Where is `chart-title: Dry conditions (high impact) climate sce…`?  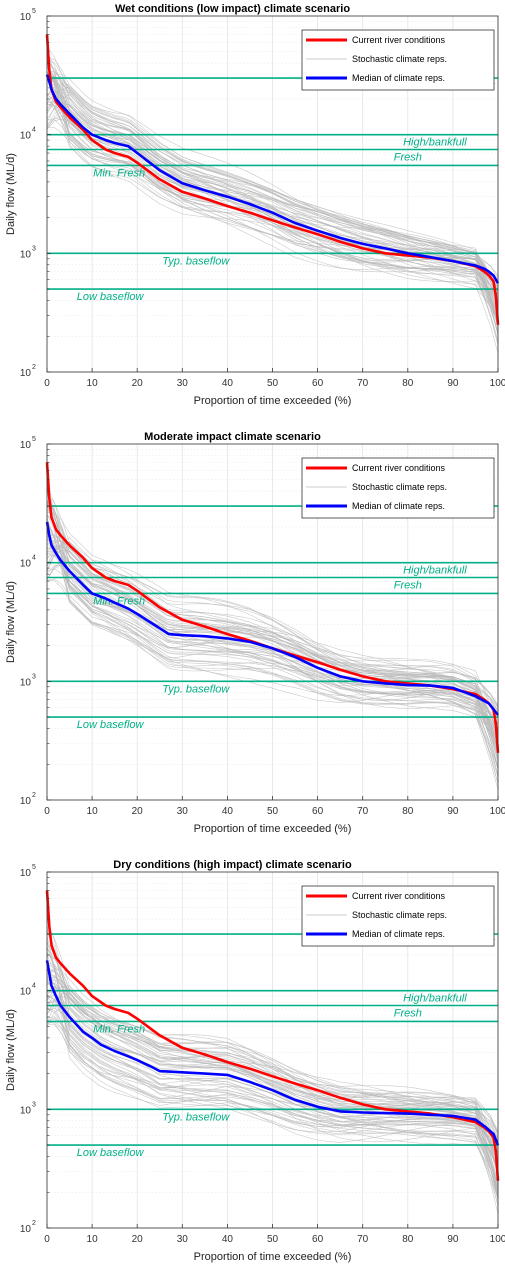
chart-title: Dry conditions (high impact) climate sce… is located at coordinates (232, 865).